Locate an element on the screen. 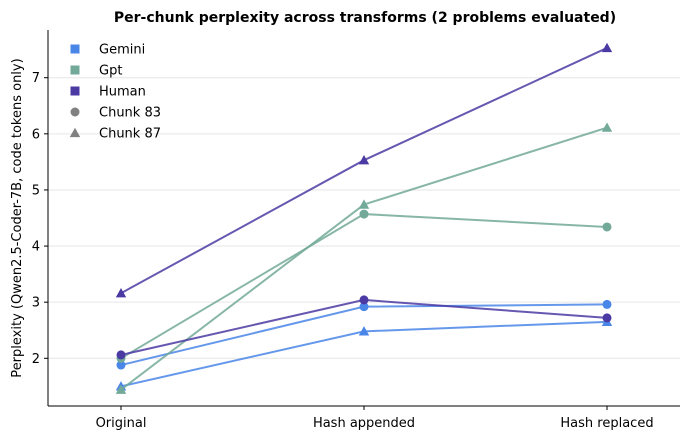  y-tick-label-3: 3 is located at coordinates (36, 303).